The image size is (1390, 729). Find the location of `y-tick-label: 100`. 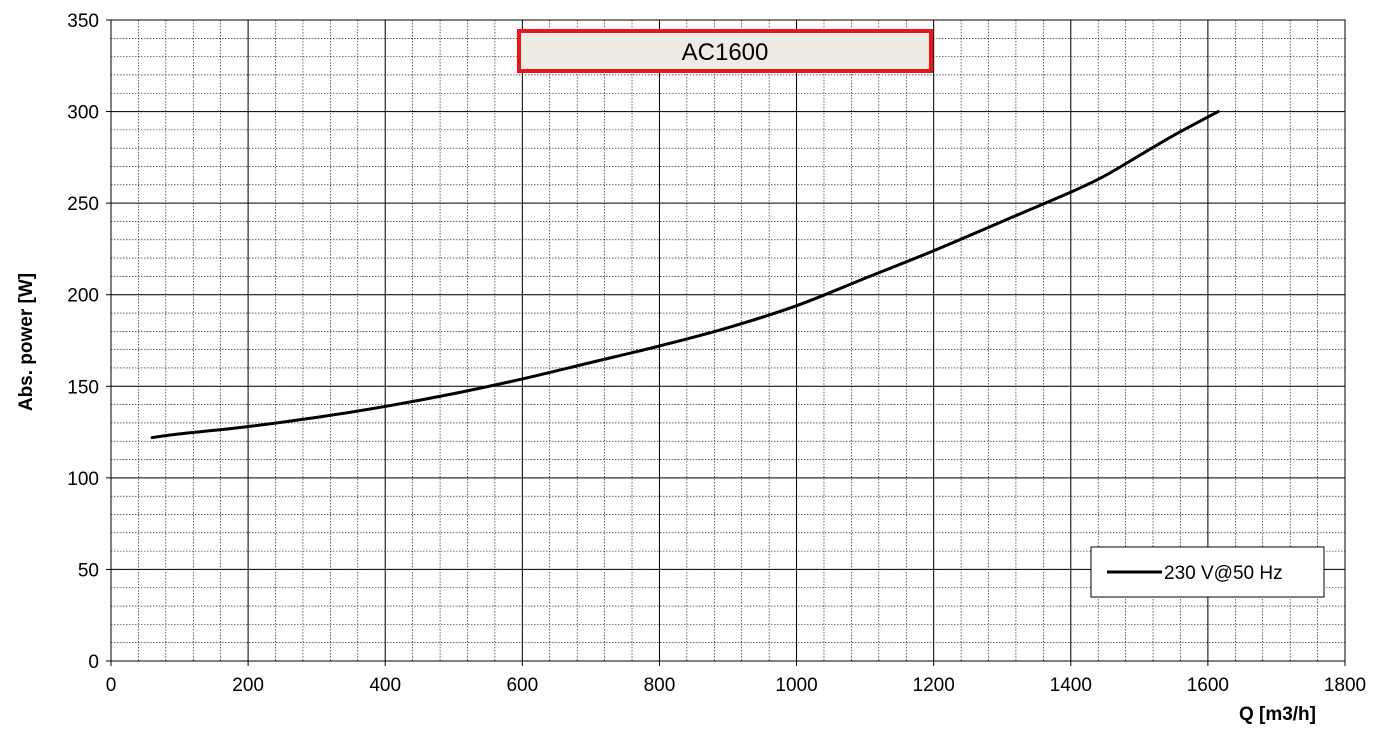

y-tick-label: 100 is located at coordinates (83, 479).